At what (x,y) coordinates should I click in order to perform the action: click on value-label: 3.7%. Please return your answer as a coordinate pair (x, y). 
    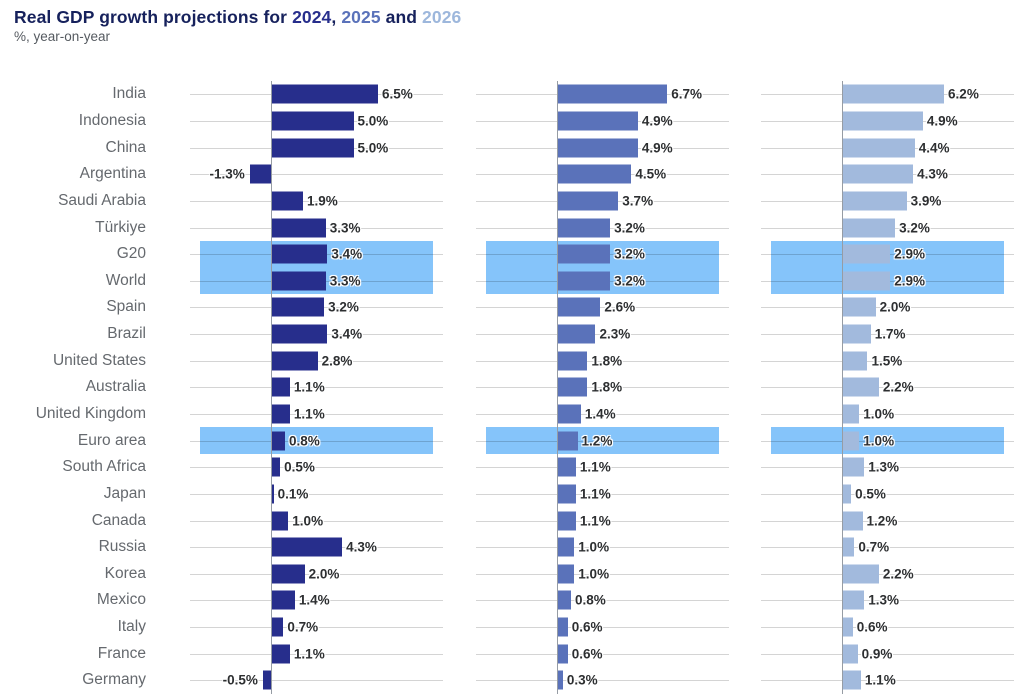
    Looking at the image, I should click on (638, 201).